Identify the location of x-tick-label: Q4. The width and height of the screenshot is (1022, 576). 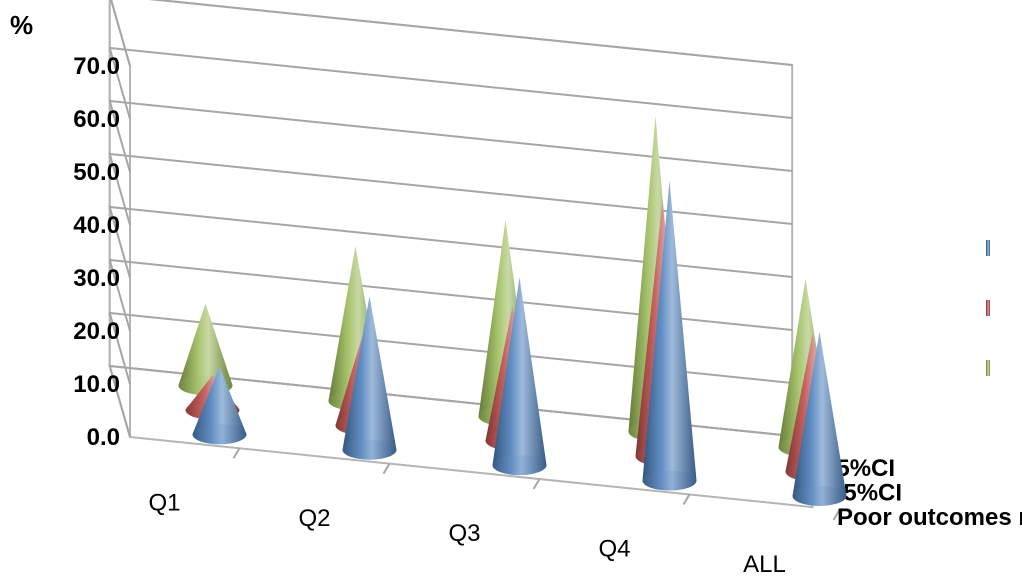
(614, 549).